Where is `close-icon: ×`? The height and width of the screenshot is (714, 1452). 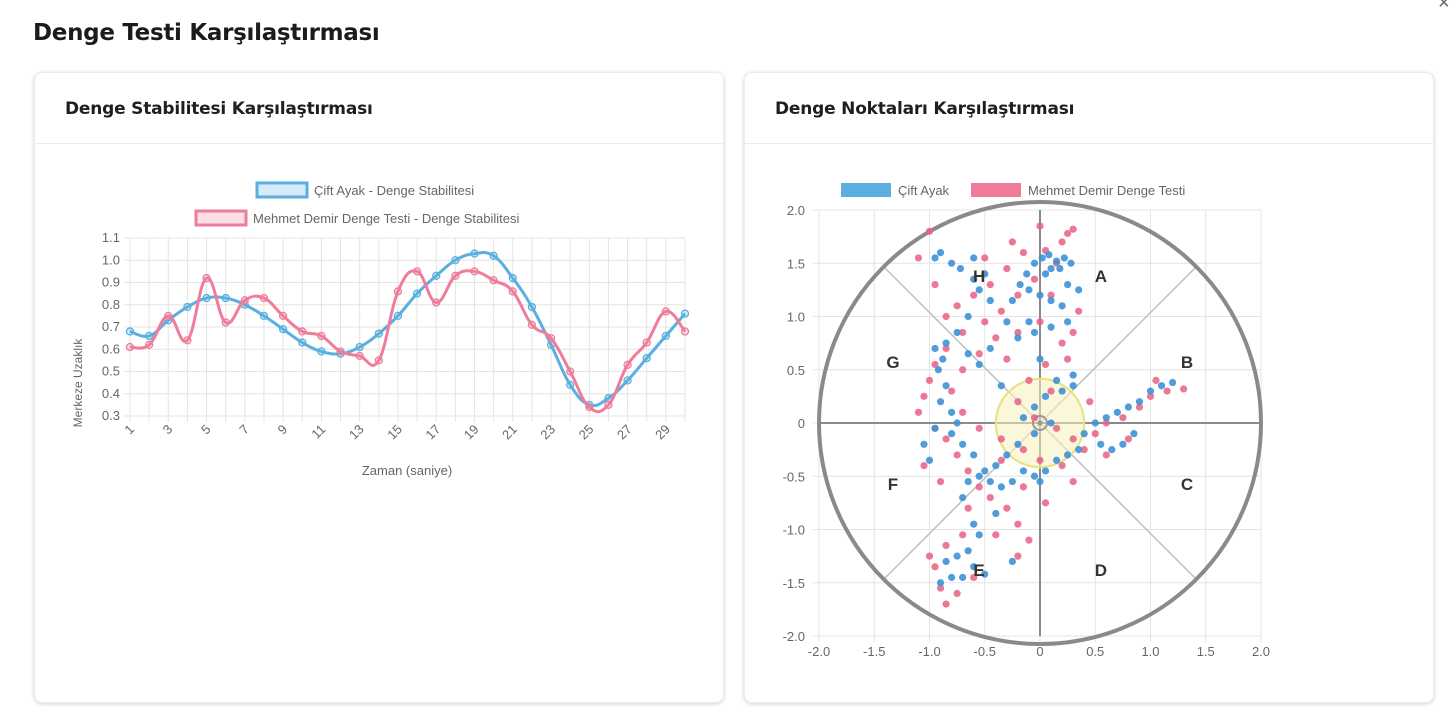 close-icon: × is located at coordinates (1444, 7).